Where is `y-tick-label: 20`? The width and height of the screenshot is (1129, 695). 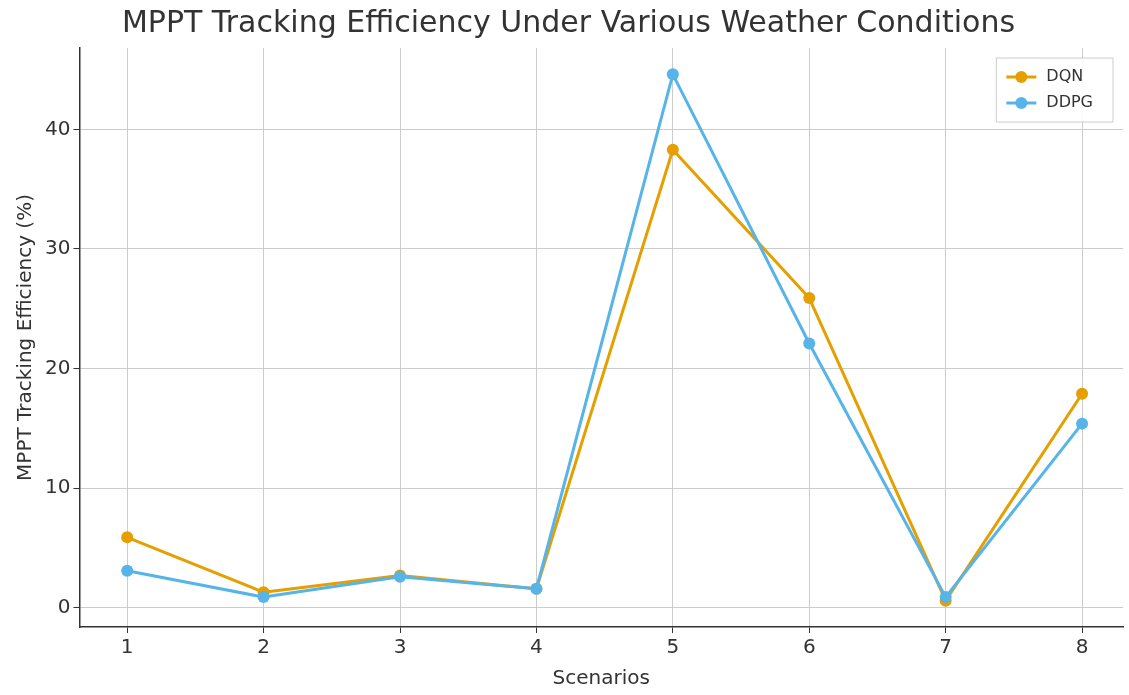
y-tick-label: 20 is located at coordinates (58, 366).